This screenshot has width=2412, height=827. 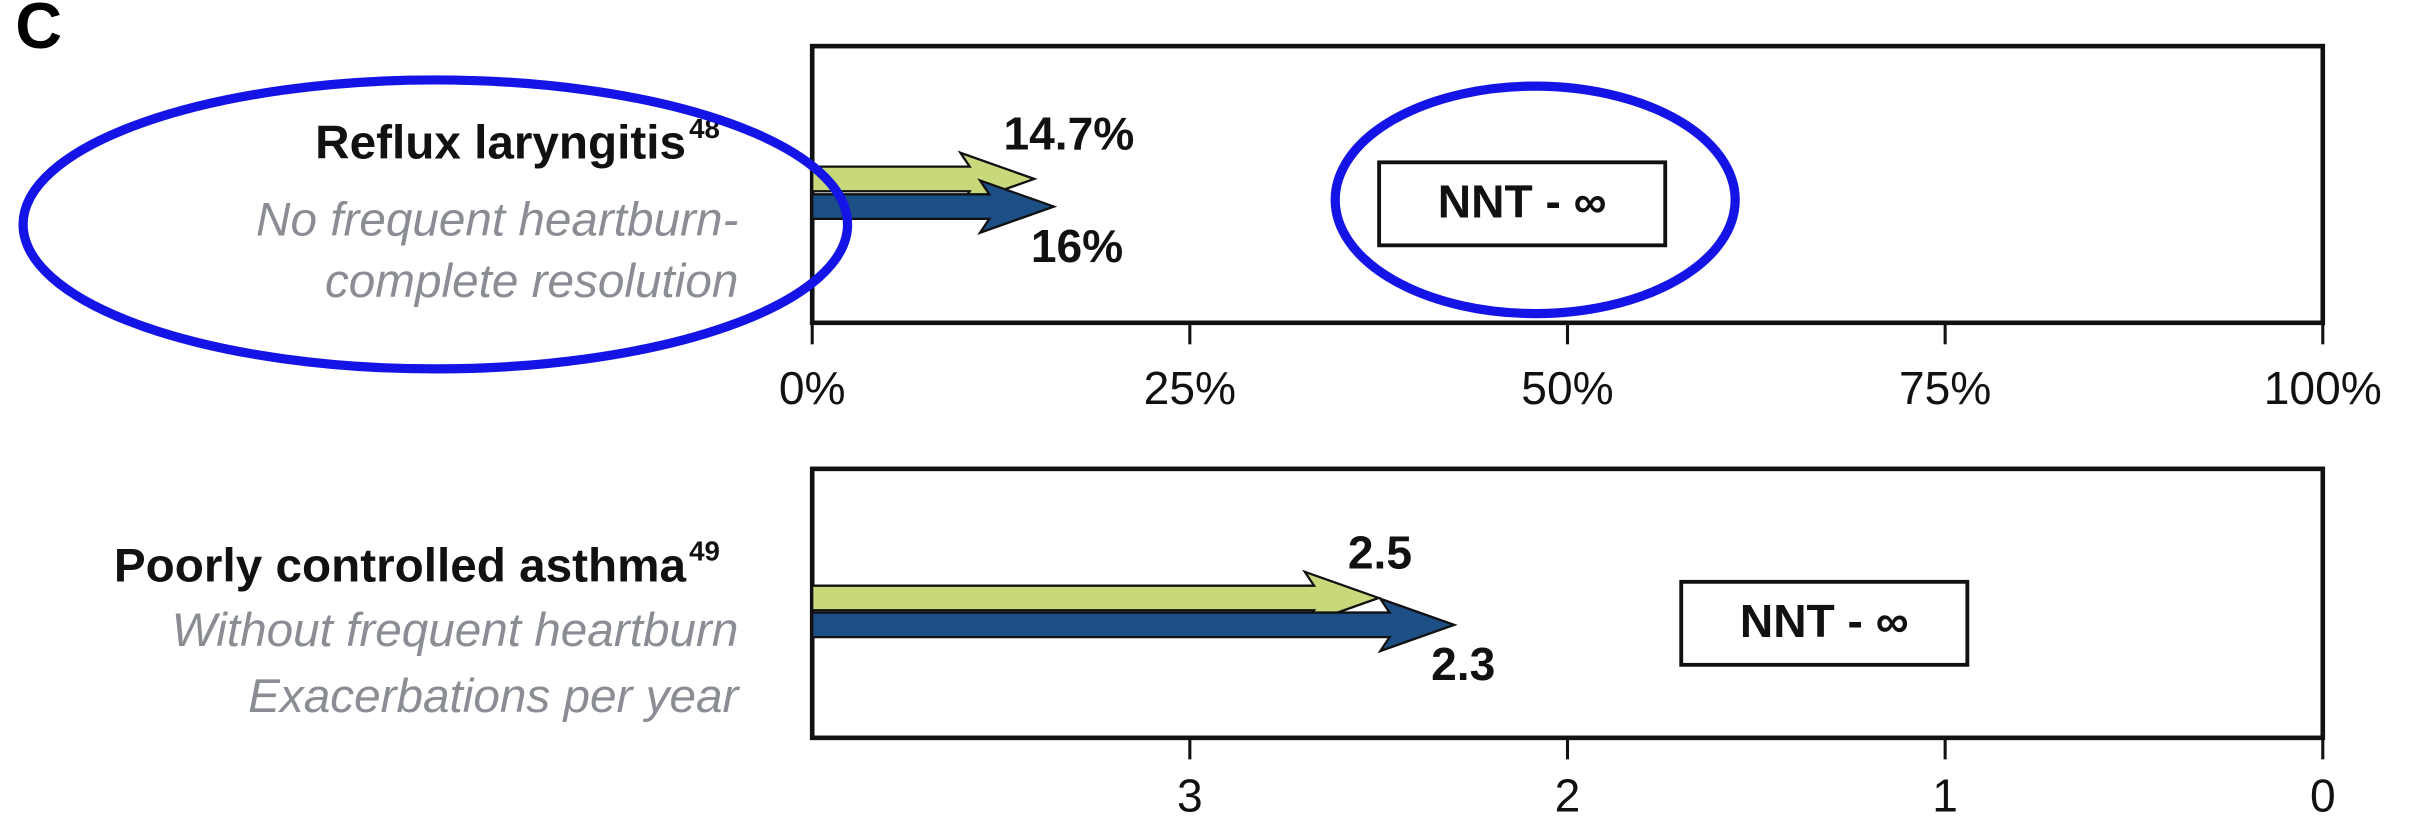 I want to click on value-label: 16%, so click(x=1077, y=246).